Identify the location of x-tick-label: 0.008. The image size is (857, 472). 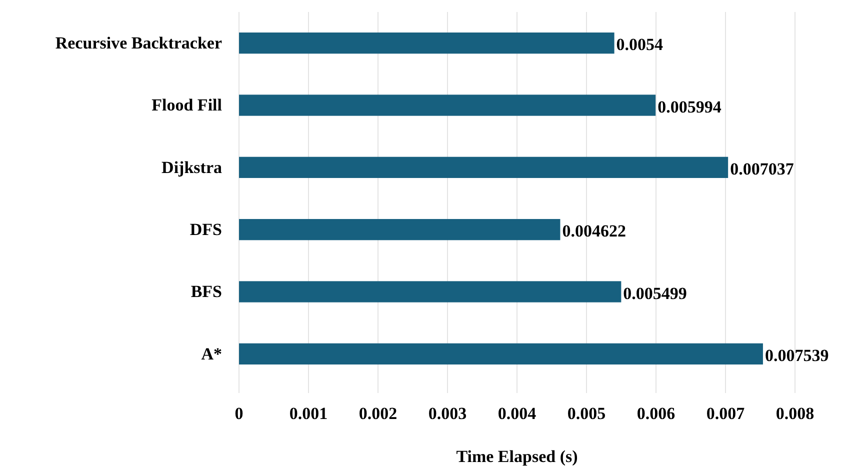
(795, 414).